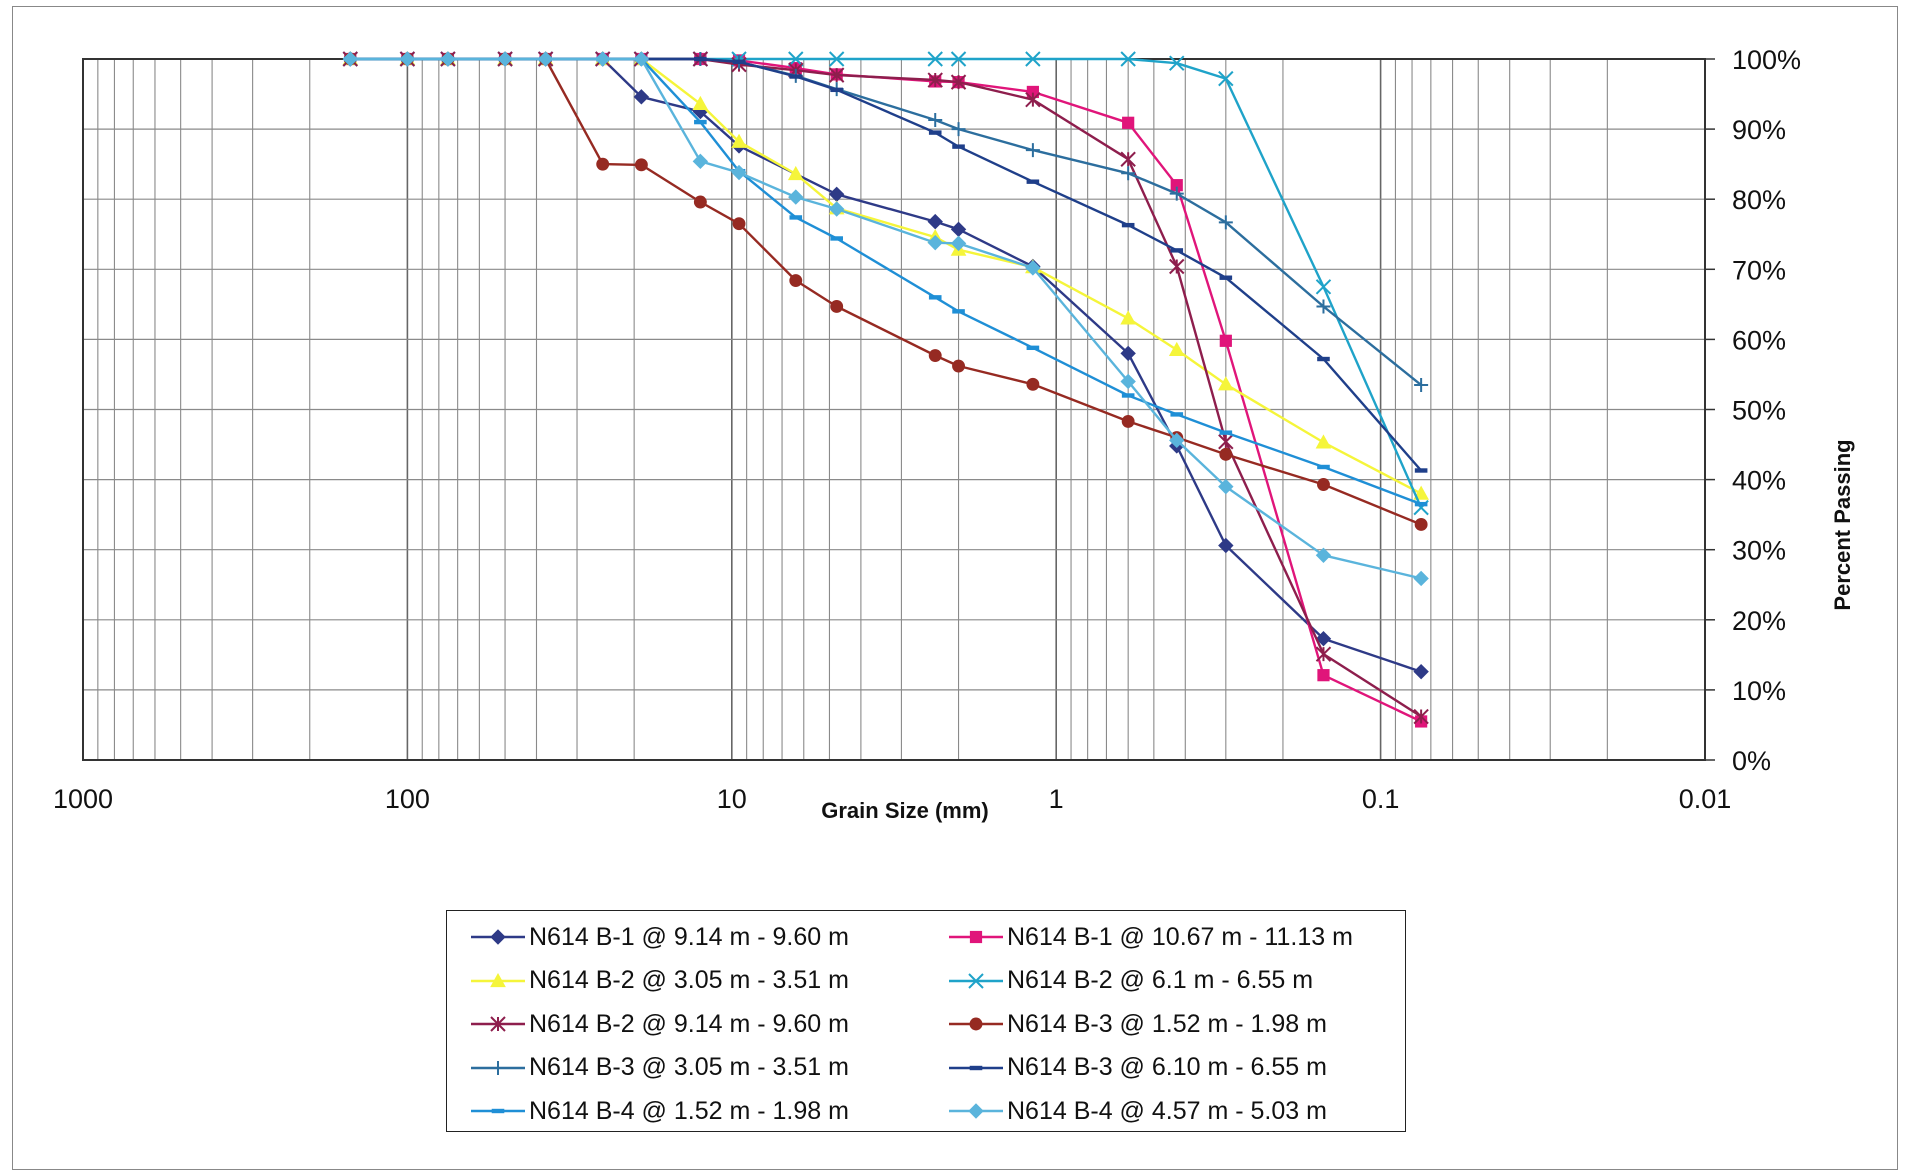  I want to click on x-tick-label: 0.01, so click(1705, 799).